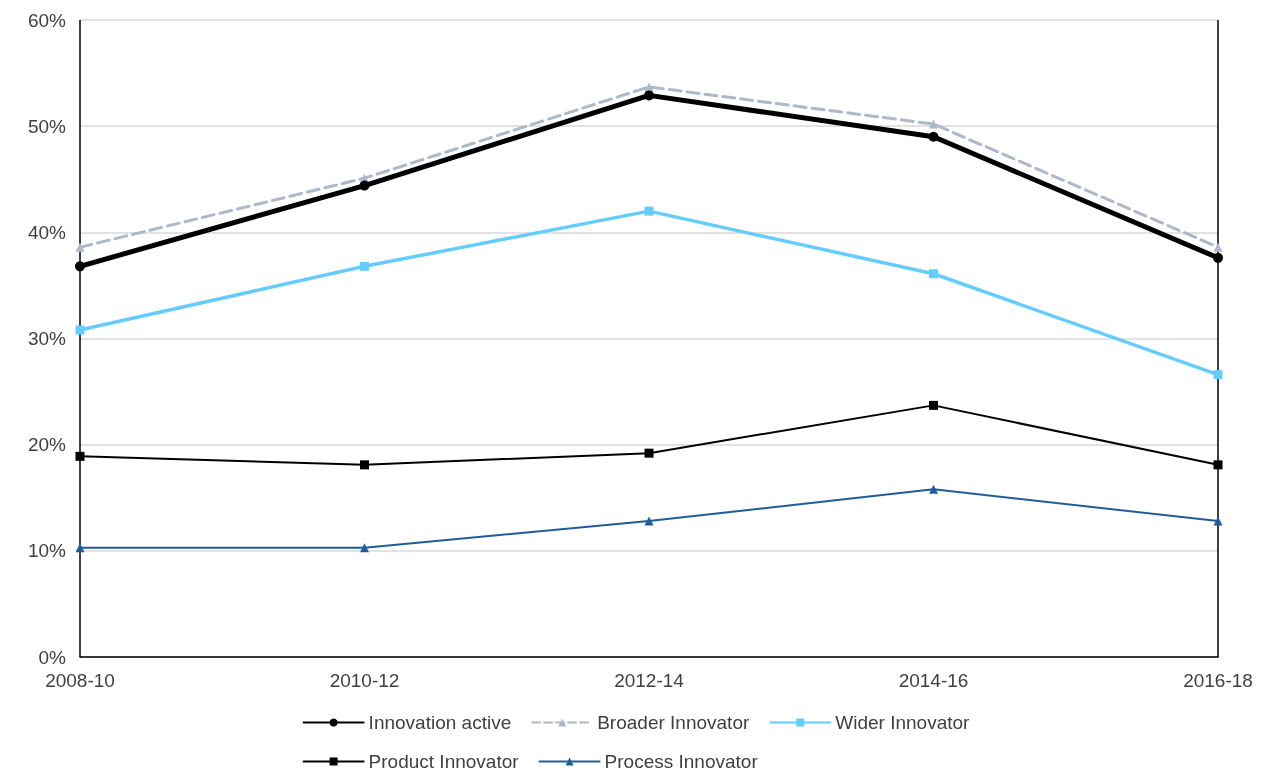 Image resolution: width=1272 pixels, height=778 pixels. What do you see at coordinates (444, 761) in the screenshot?
I see `legend-label: Product Innovator` at bounding box center [444, 761].